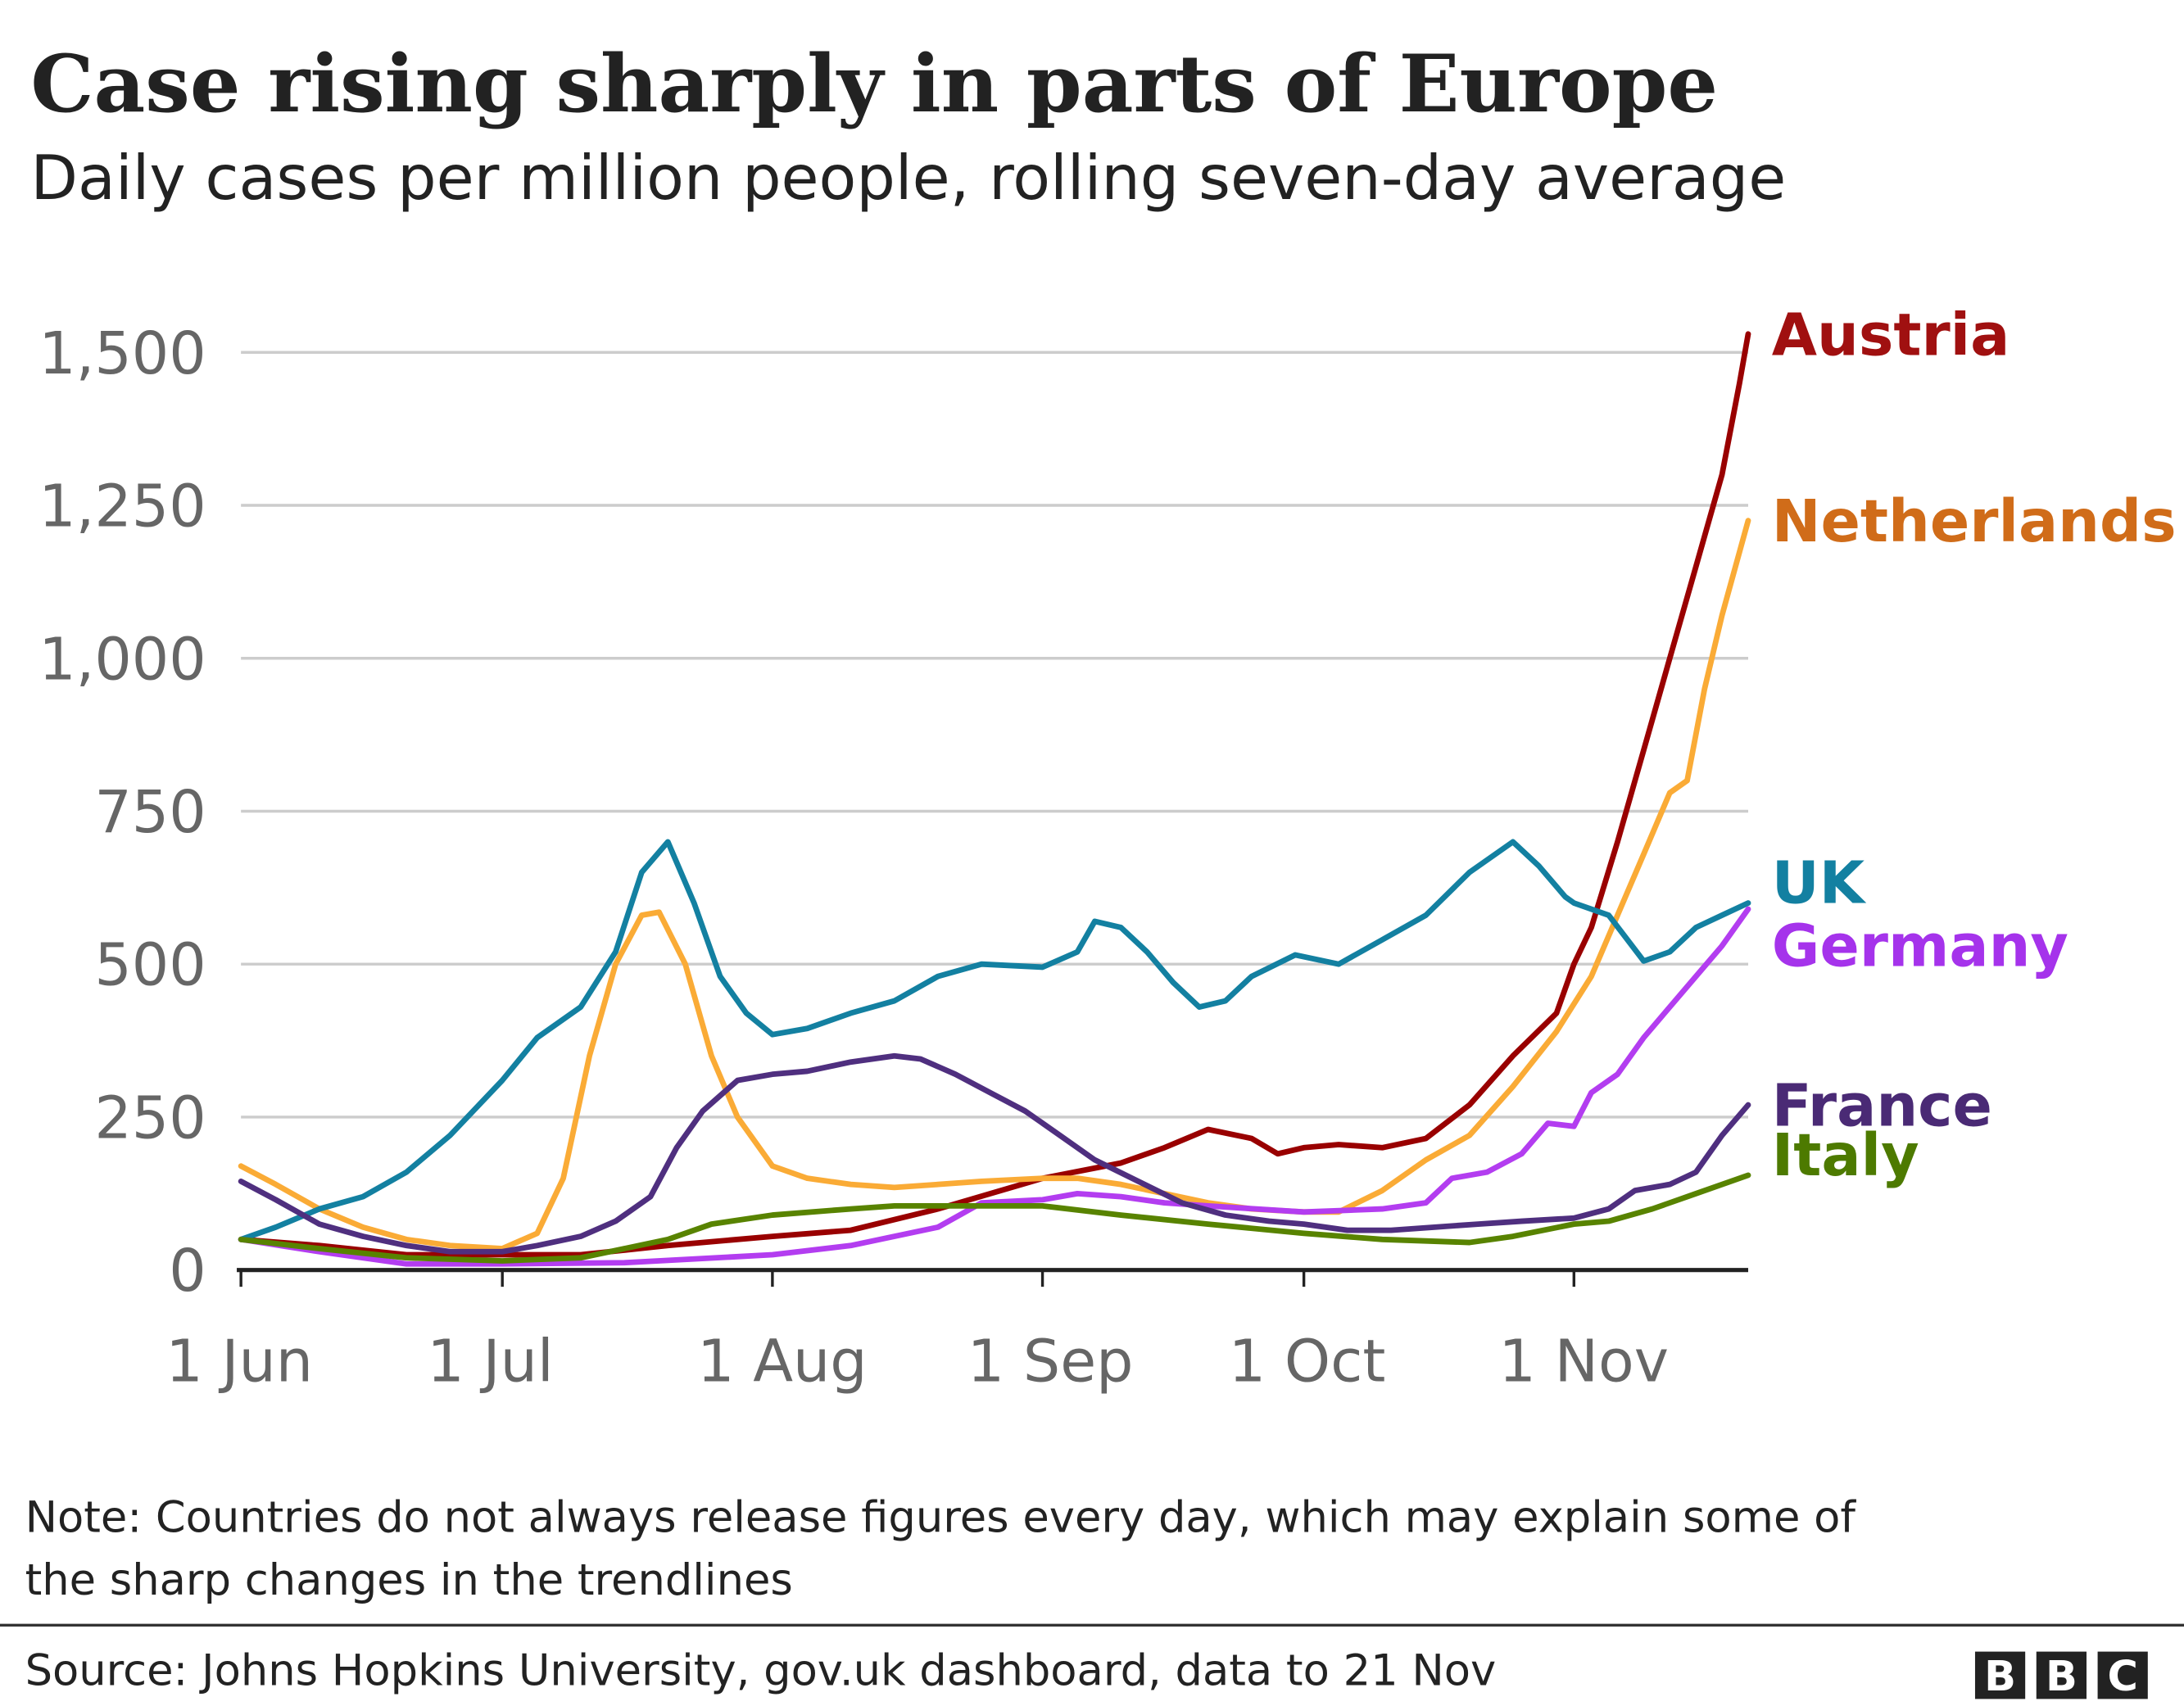 This screenshot has width=2184, height=1706. What do you see at coordinates (1882, 1106) in the screenshot?
I see `series-label-france: France` at bounding box center [1882, 1106].